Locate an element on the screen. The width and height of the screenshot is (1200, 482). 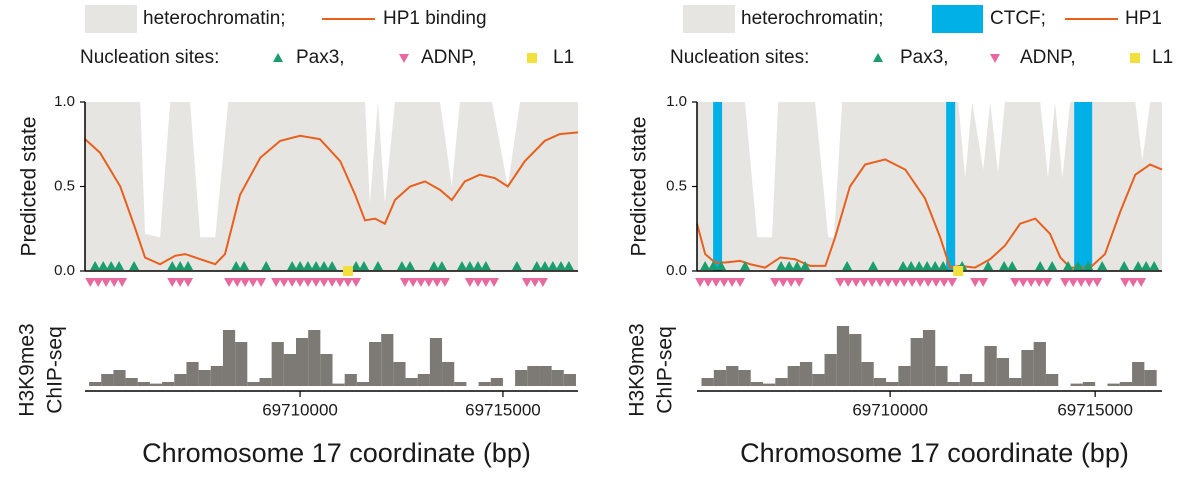
ctcf-span is located at coordinates (951, 186).